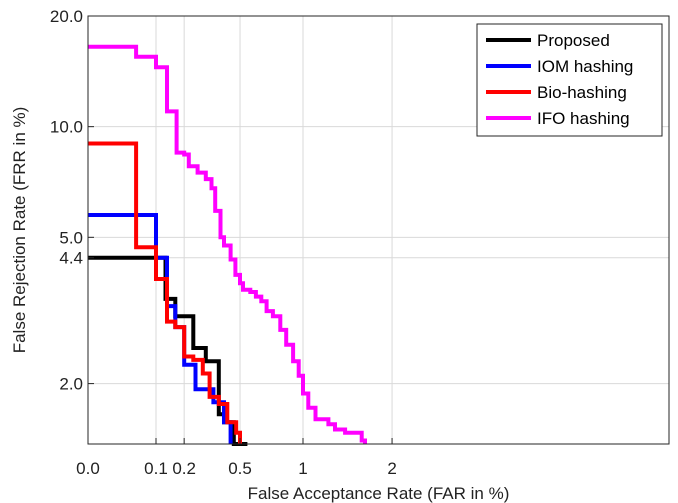 The width and height of the screenshot is (678, 503). Describe the element at coordinates (573, 40) in the screenshot. I see `legend-label: Proposed` at that location.